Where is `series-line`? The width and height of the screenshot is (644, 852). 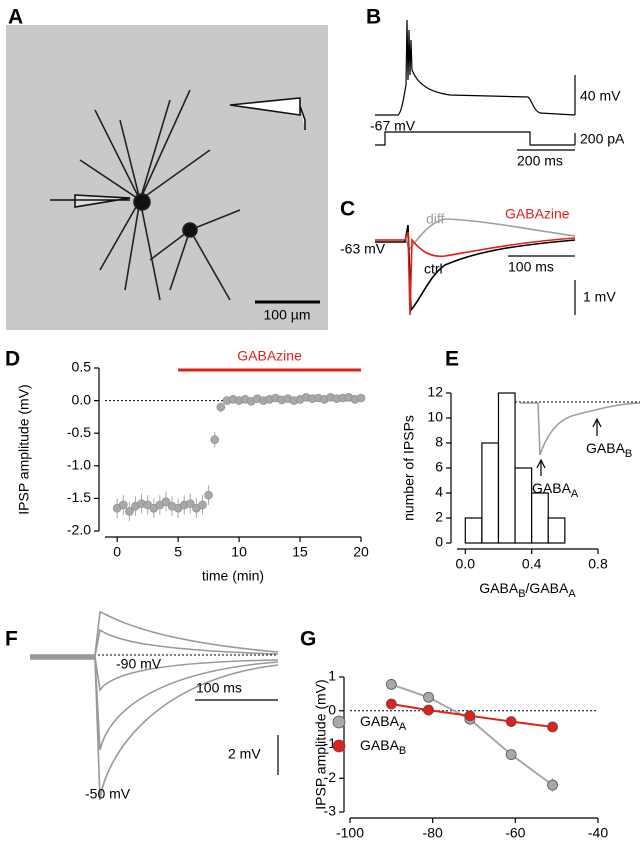
series-line is located at coordinates (472, 734).